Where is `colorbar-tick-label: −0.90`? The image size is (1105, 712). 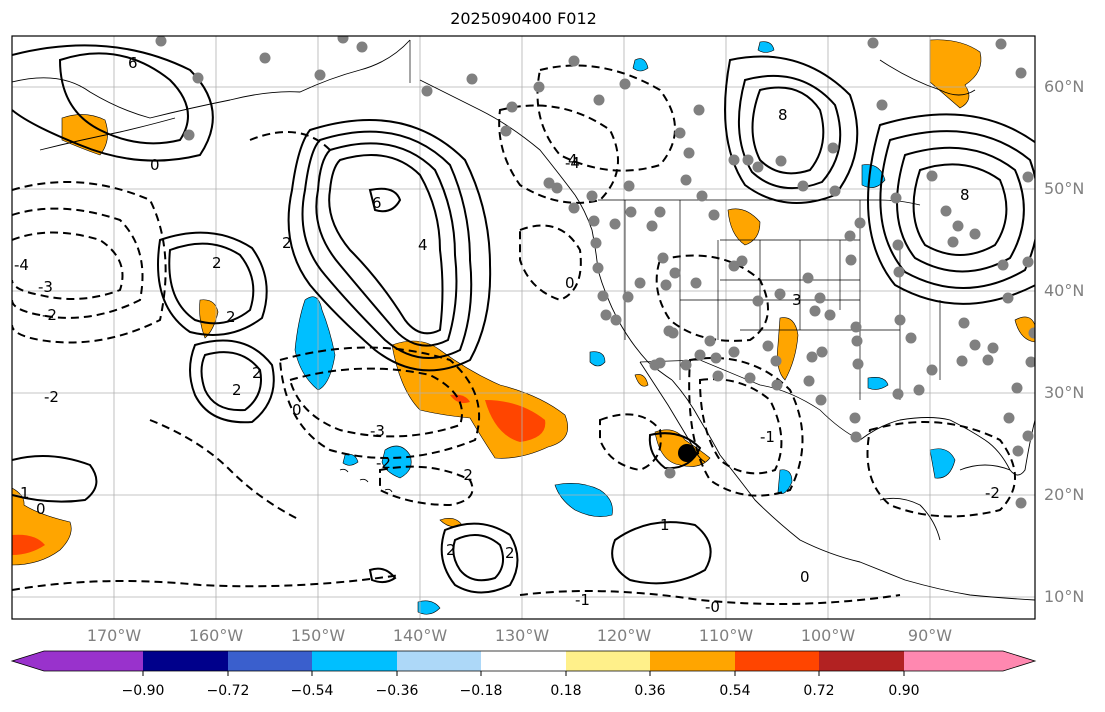 colorbar-tick-label: −0.90 is located at coordinates (143, 691).